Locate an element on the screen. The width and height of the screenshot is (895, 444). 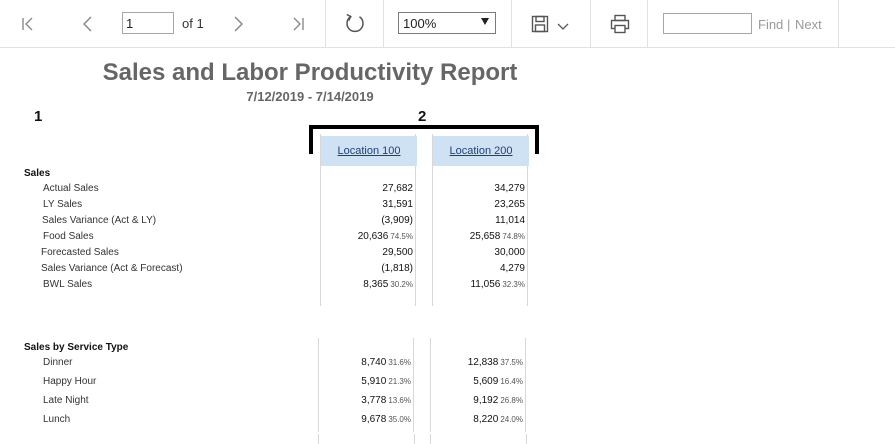
refresh-icon is located at coordinates (355, 23).